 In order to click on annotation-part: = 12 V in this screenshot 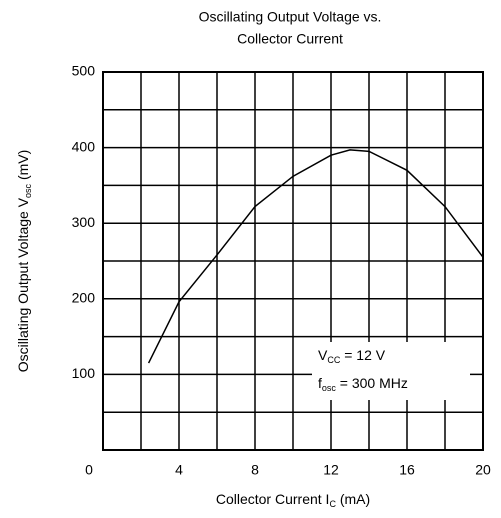, I will do `click(362, 355)`.